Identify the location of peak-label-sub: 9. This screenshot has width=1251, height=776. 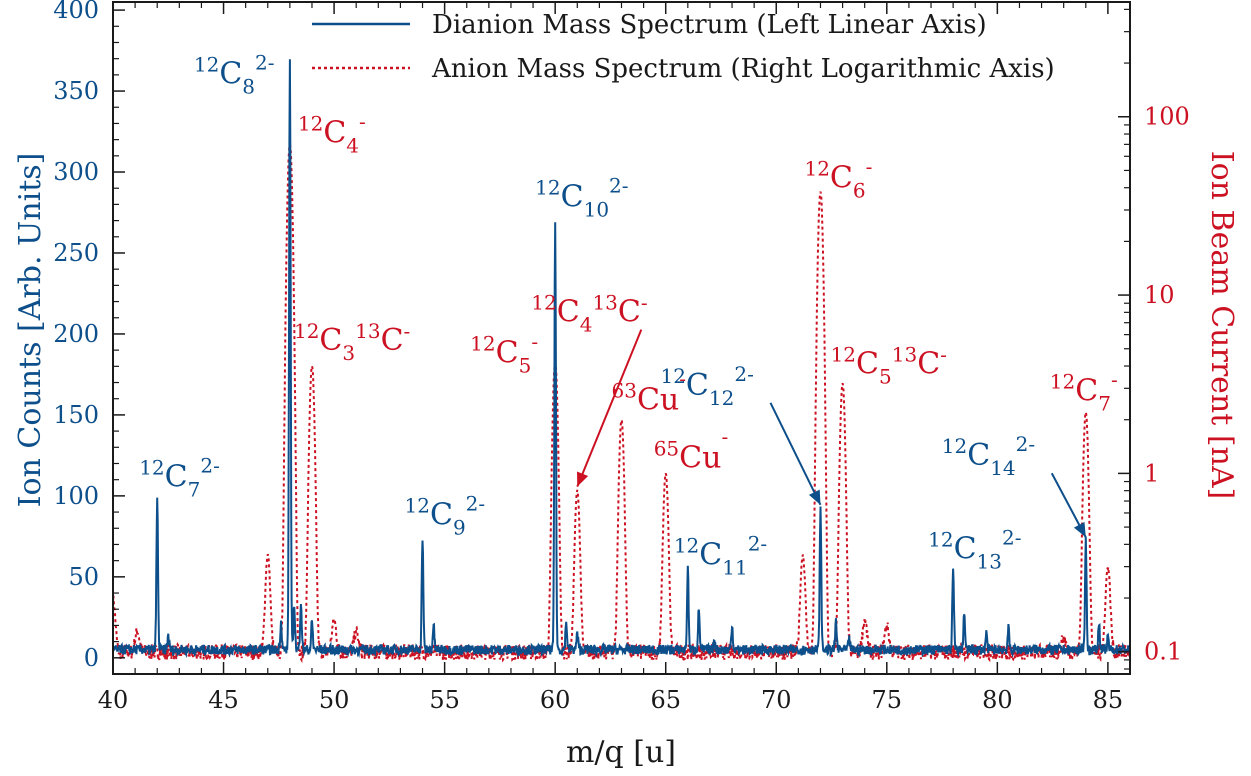
(459, 527).